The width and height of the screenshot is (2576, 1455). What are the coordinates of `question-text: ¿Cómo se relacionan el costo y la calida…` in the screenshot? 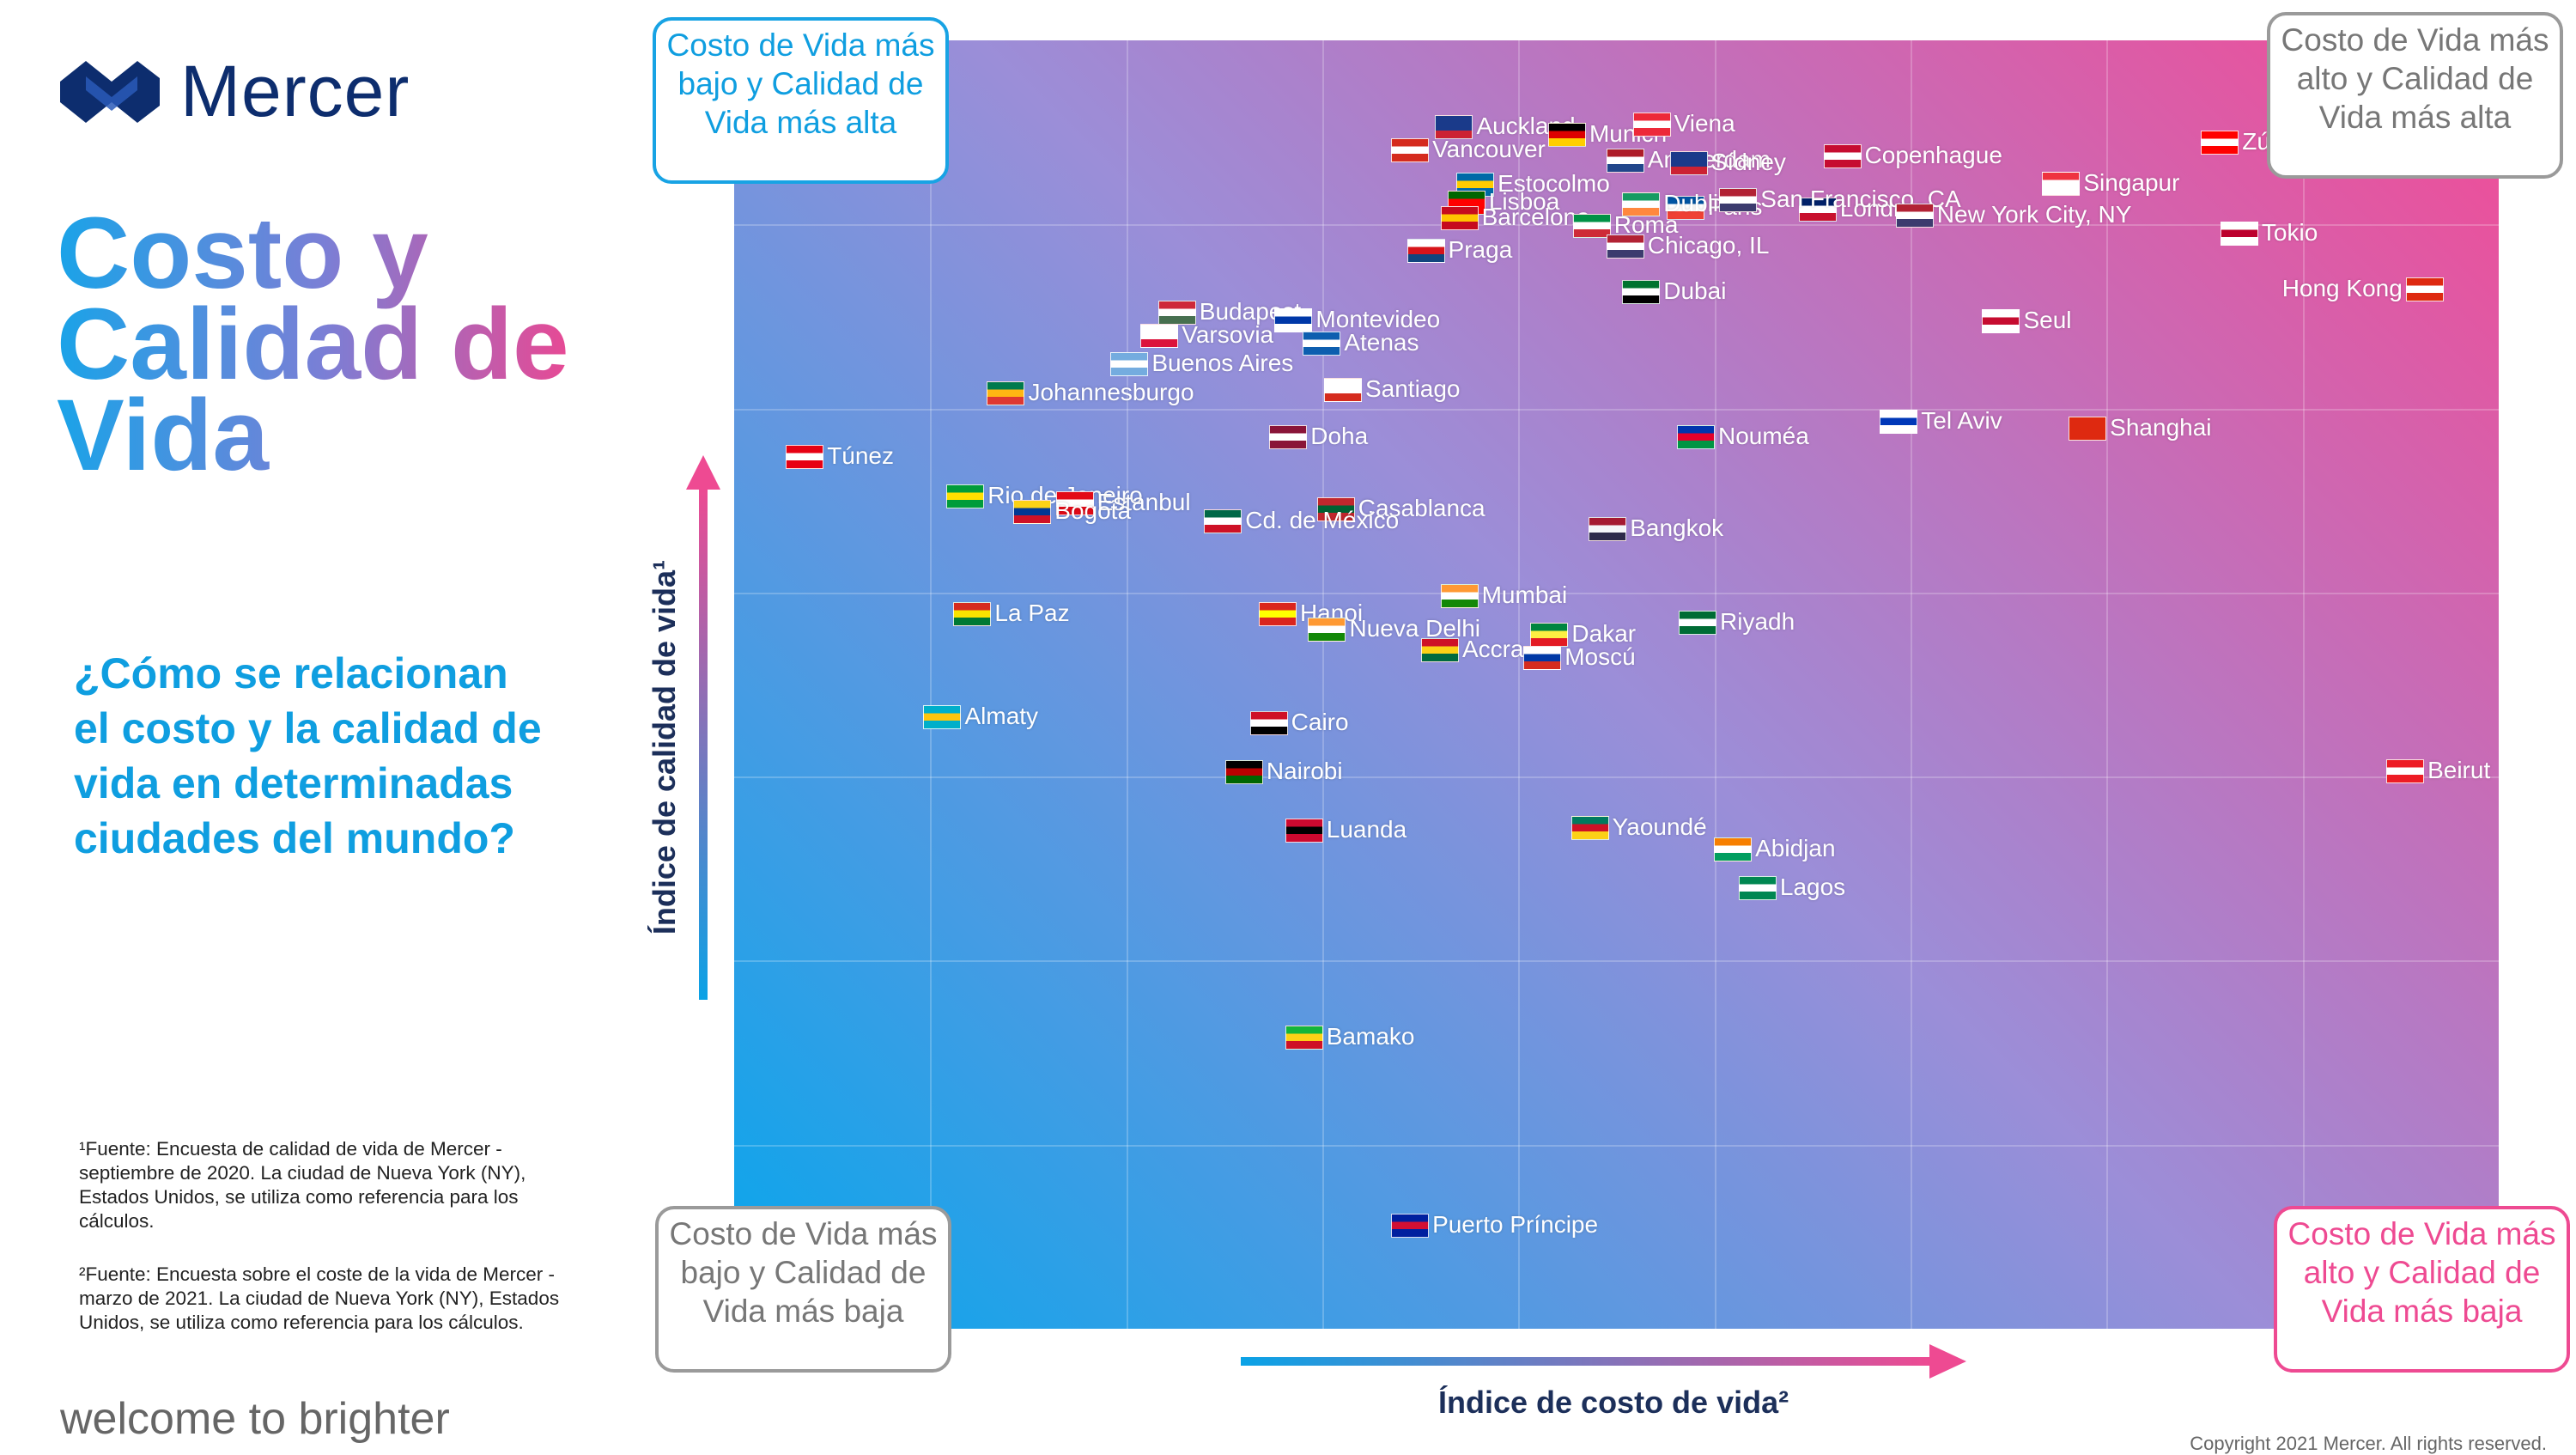 It's located at (308, 755).